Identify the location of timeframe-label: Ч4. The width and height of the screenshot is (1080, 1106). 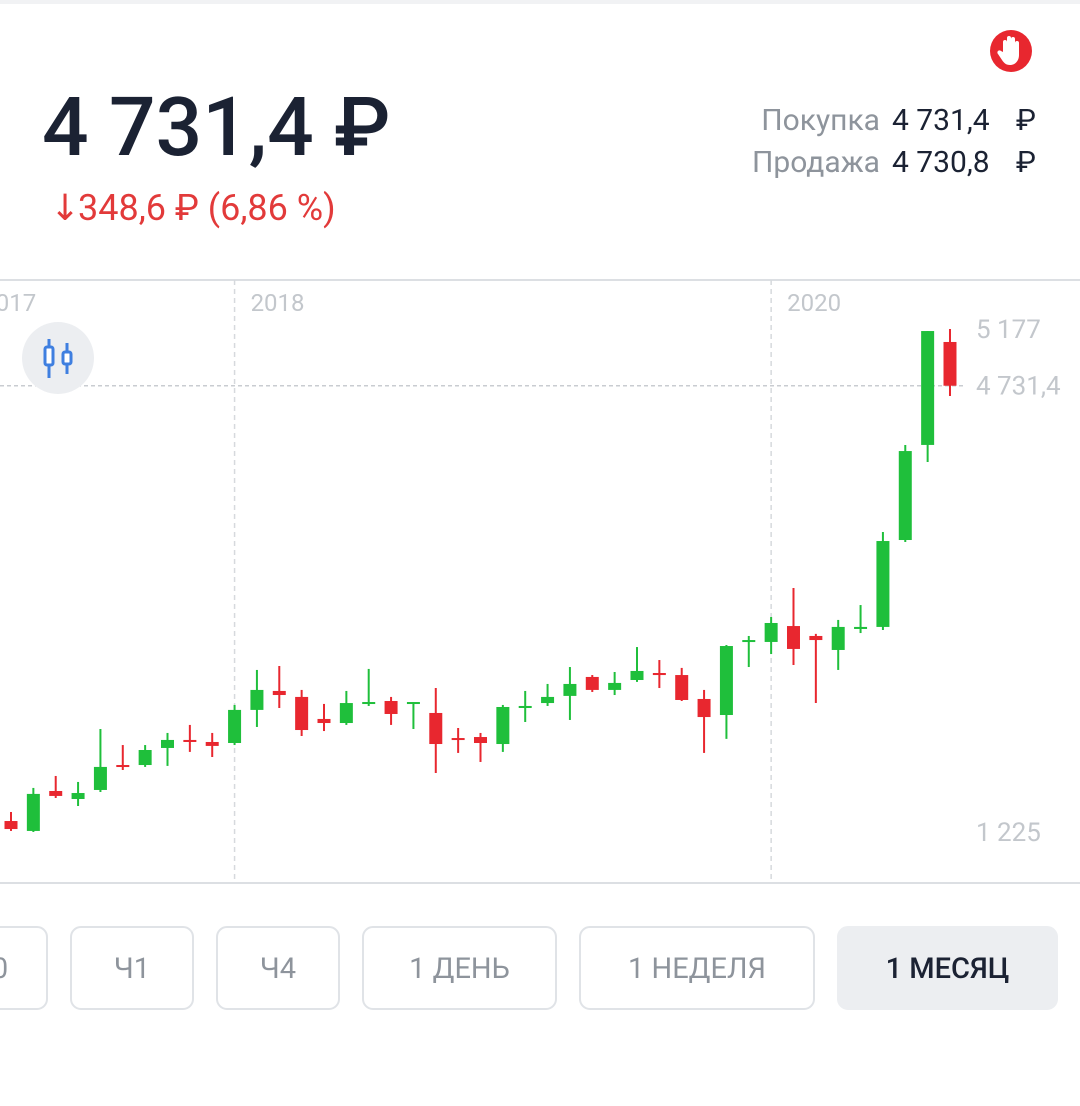
(278, 969).